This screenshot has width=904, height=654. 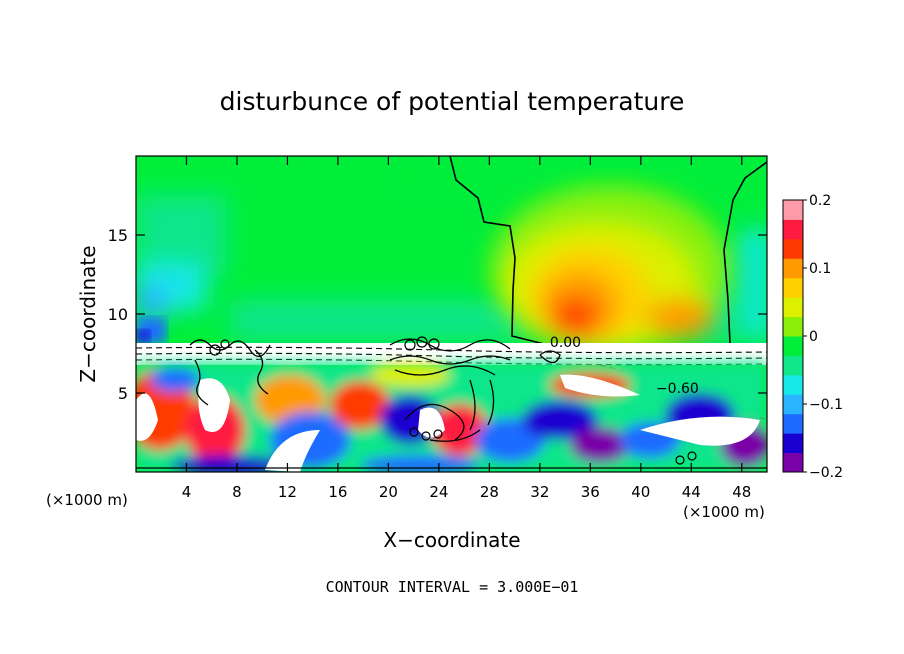 I want to click on colorbar: 0.2 0.1 0 −0.1 −0.2, so click(x=812, y=337).